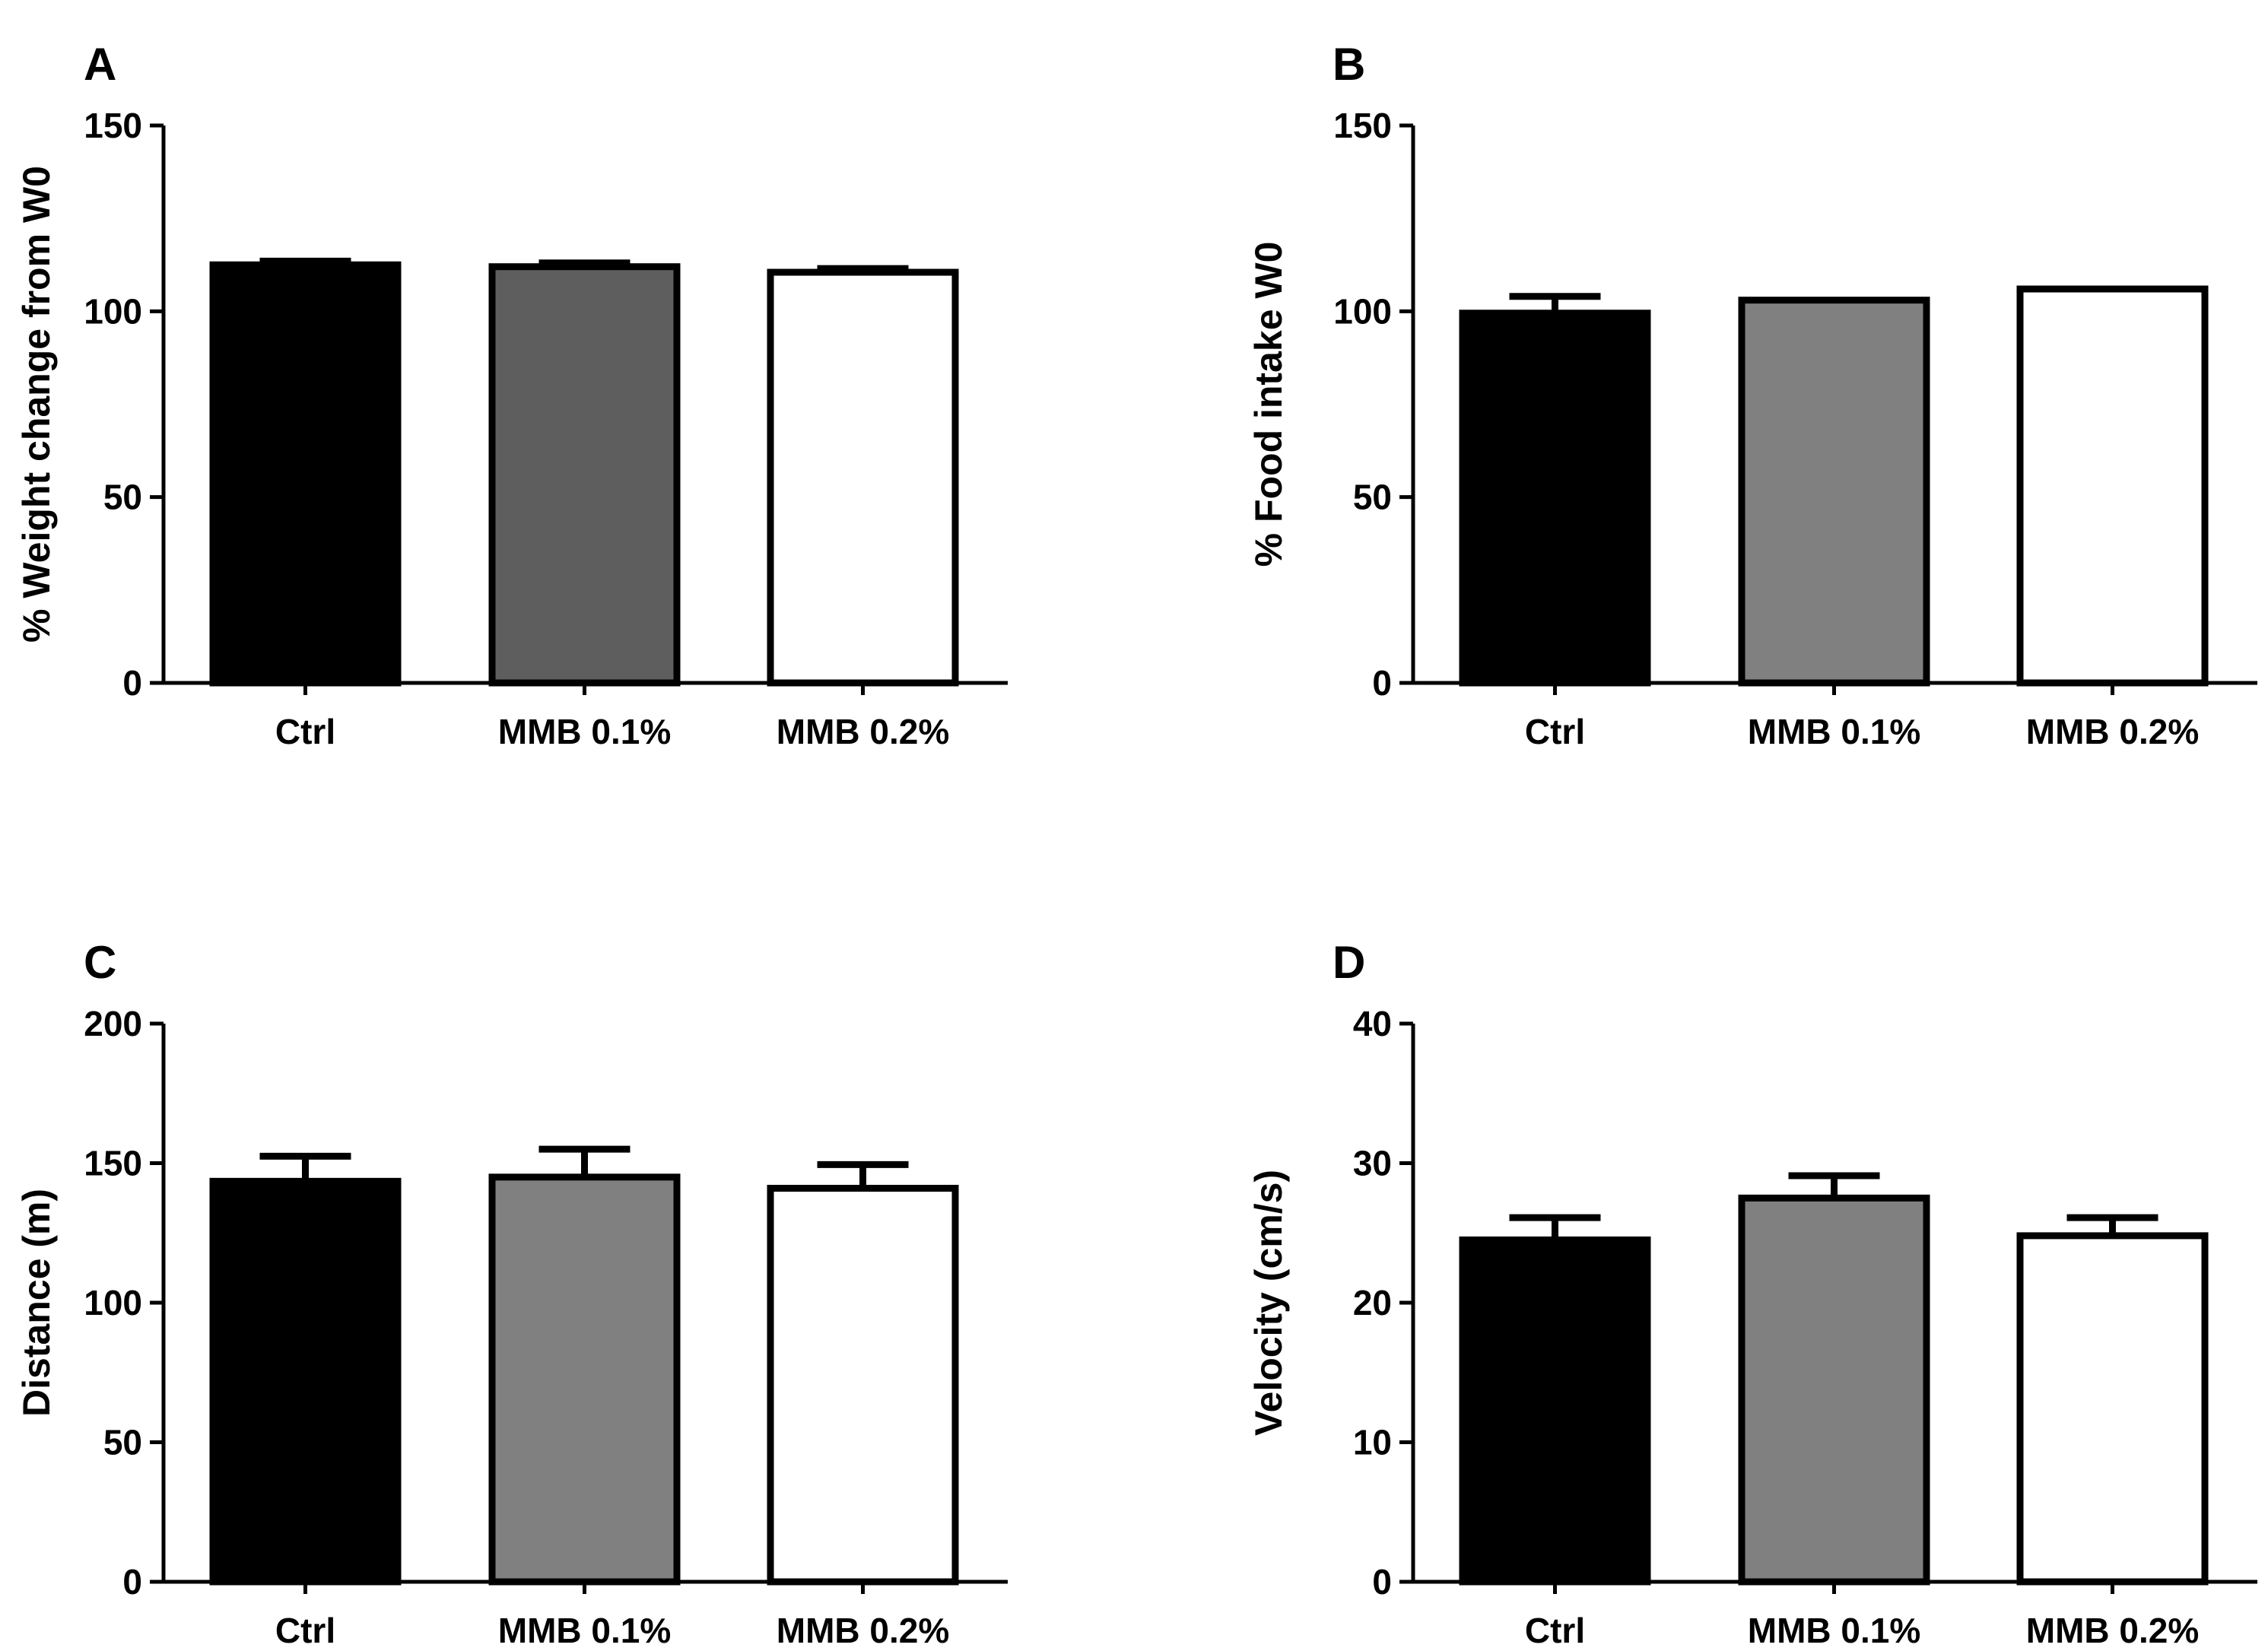  What do you see at coordinates (1372, 1024) in the screenshot?
I see `y-tick-label: 40` at bounding box center [1372, 1024].